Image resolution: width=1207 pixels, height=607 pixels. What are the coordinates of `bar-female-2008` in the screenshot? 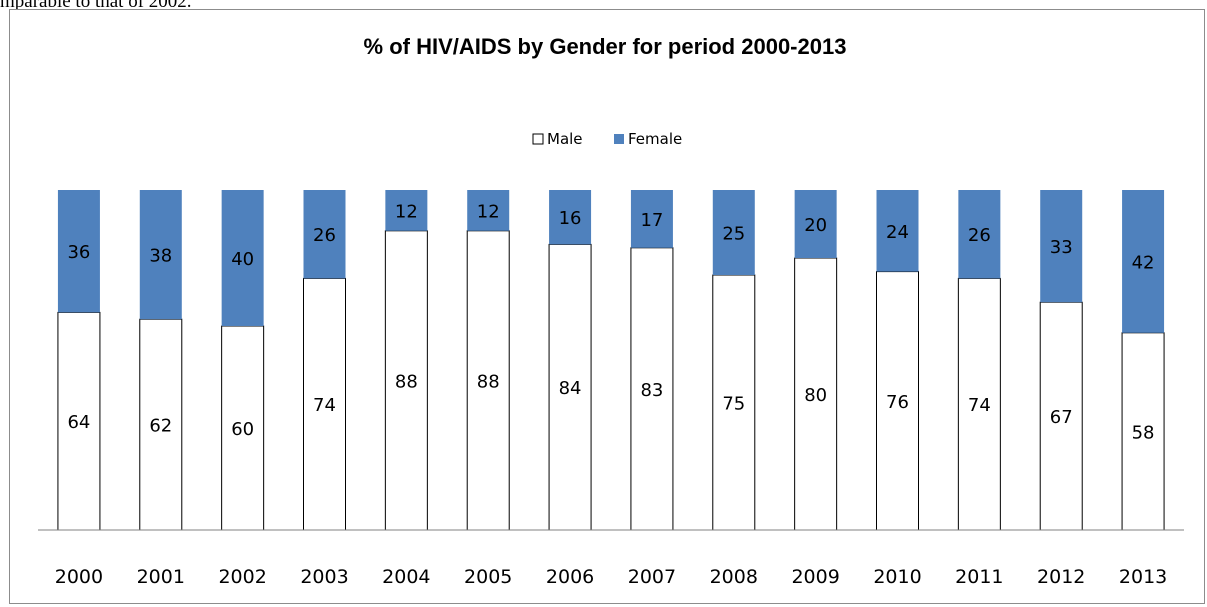 It's located at (733, 232).